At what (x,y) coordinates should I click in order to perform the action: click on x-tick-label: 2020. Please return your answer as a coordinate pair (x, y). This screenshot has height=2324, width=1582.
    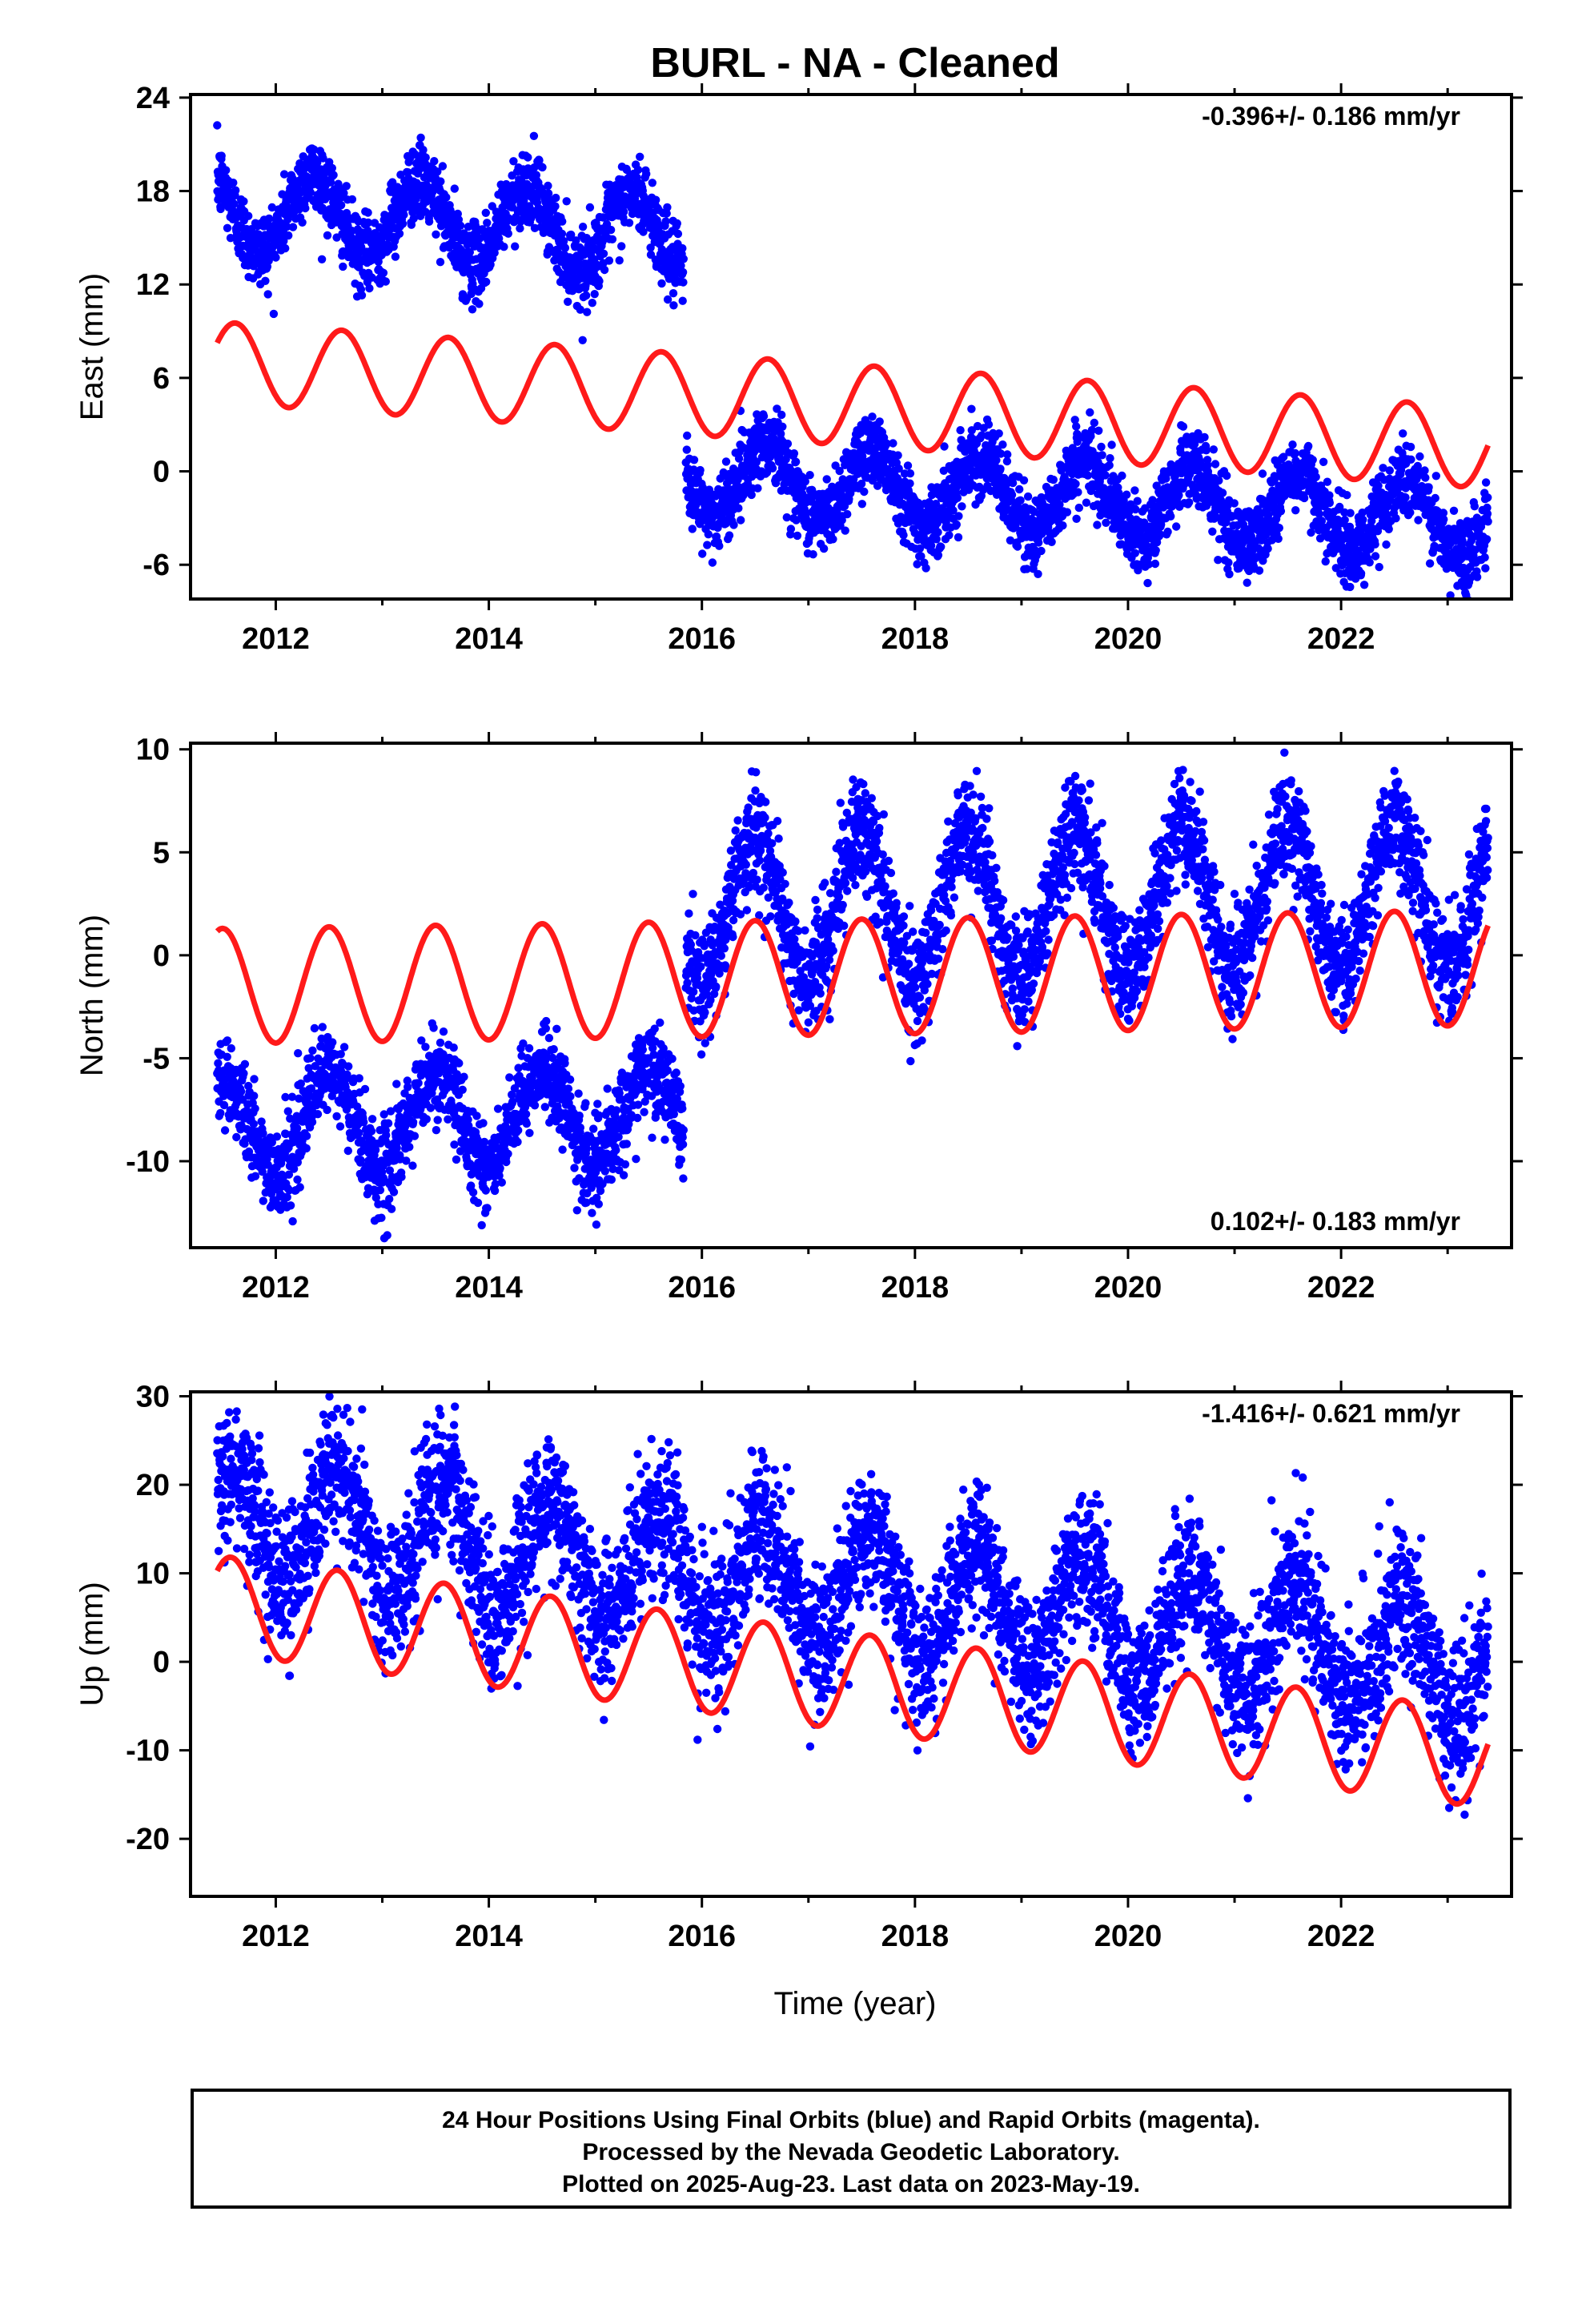
    Looking at the image, I should click on (1128, 639).